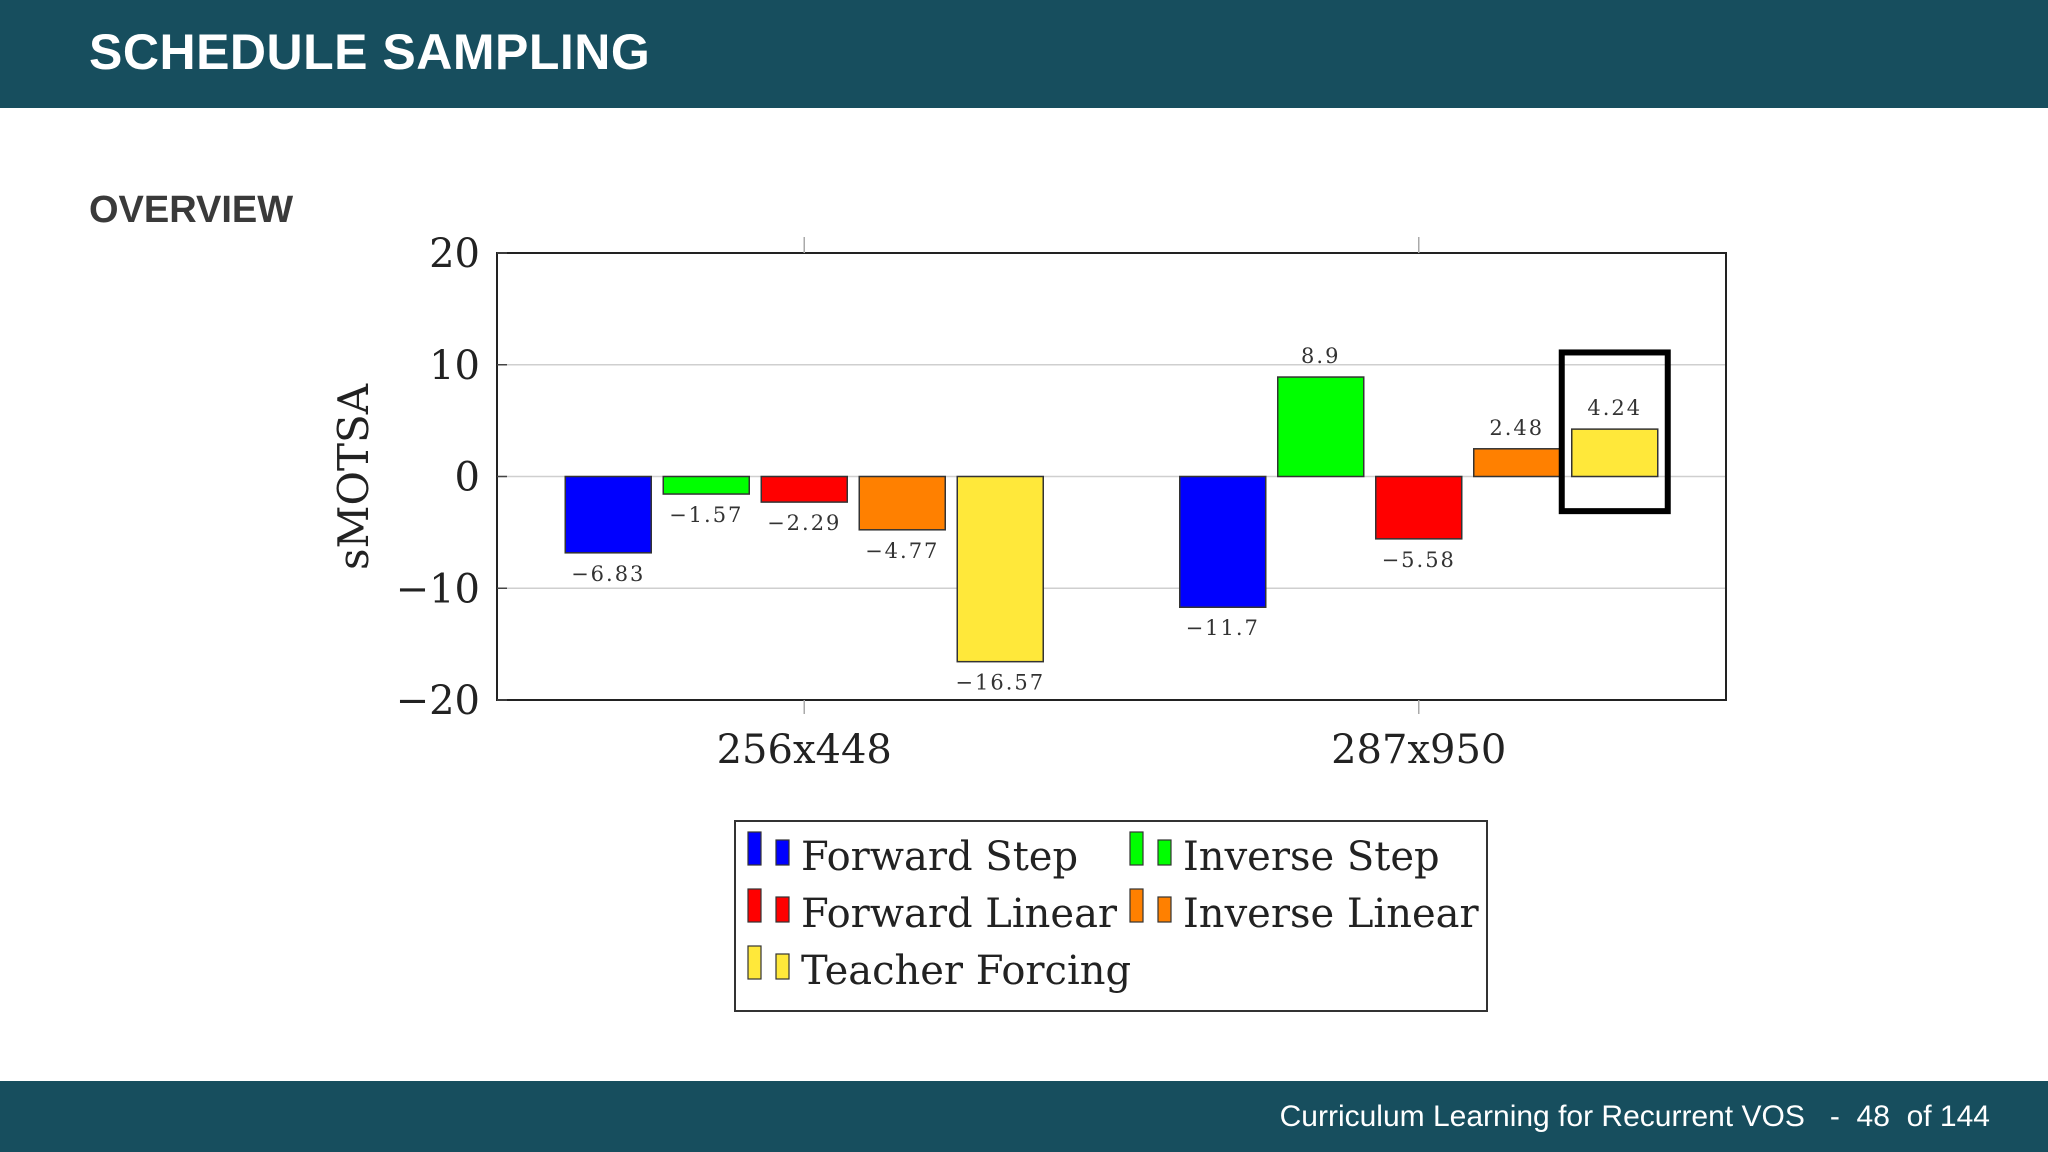 The image size is (2048, 1152). Describe the element at coordinates (1000, 683) in the screenshot. I see `data-label: −16.57` at that location.